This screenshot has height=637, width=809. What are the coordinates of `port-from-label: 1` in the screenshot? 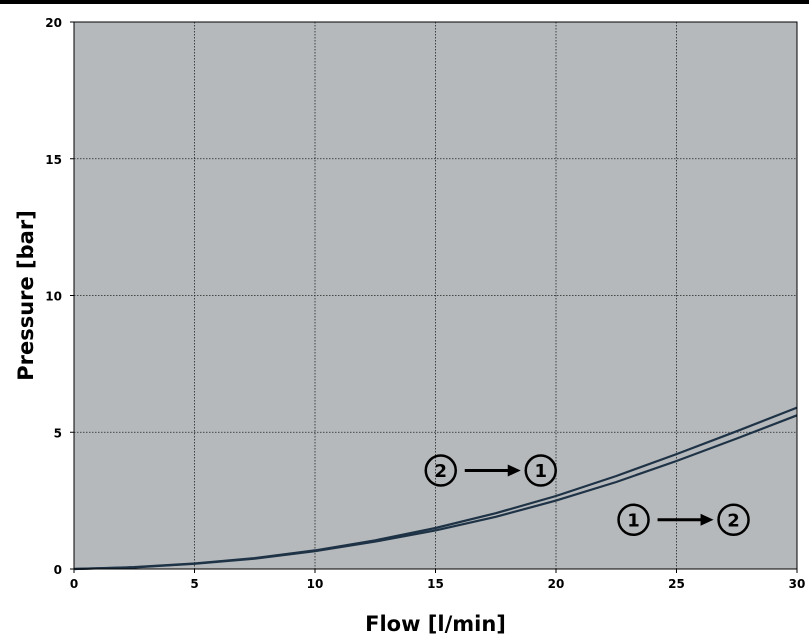 It's located at (633, 520).